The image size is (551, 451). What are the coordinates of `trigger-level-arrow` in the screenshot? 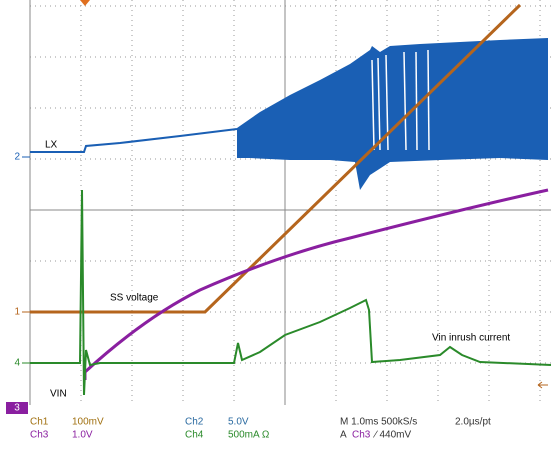 It's located at (542, 385).